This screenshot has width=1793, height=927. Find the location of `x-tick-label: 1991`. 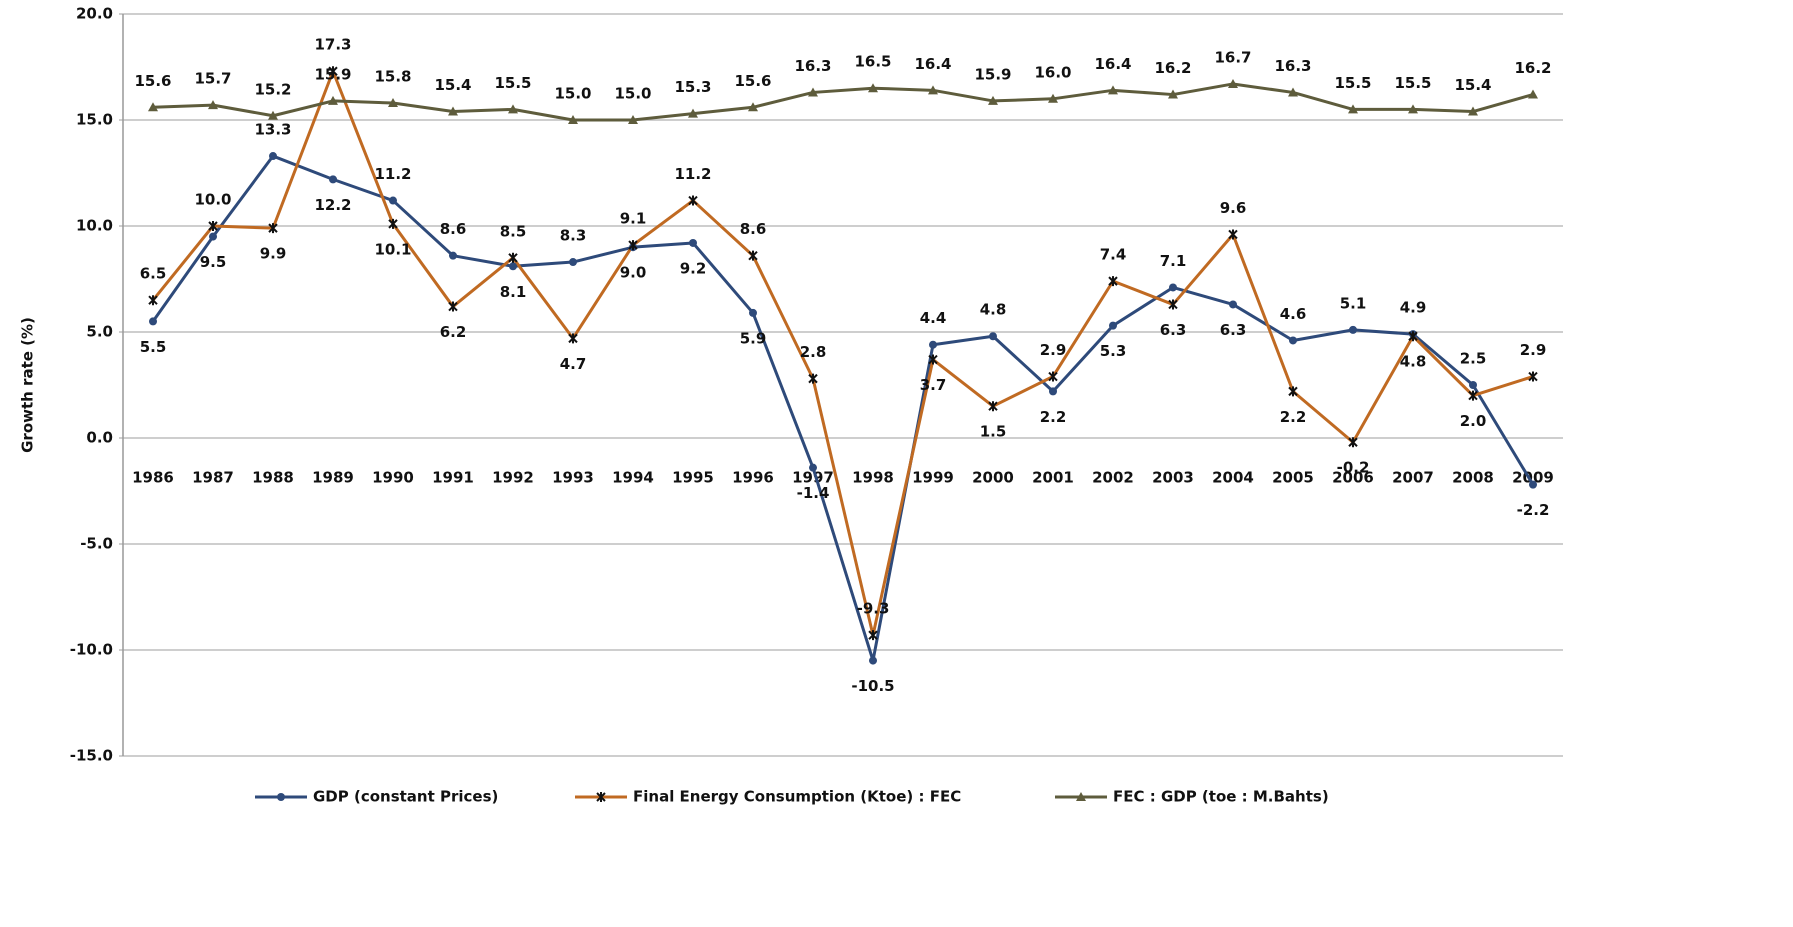

x-tick-label: 1991 is located at coordinates (453, 478).